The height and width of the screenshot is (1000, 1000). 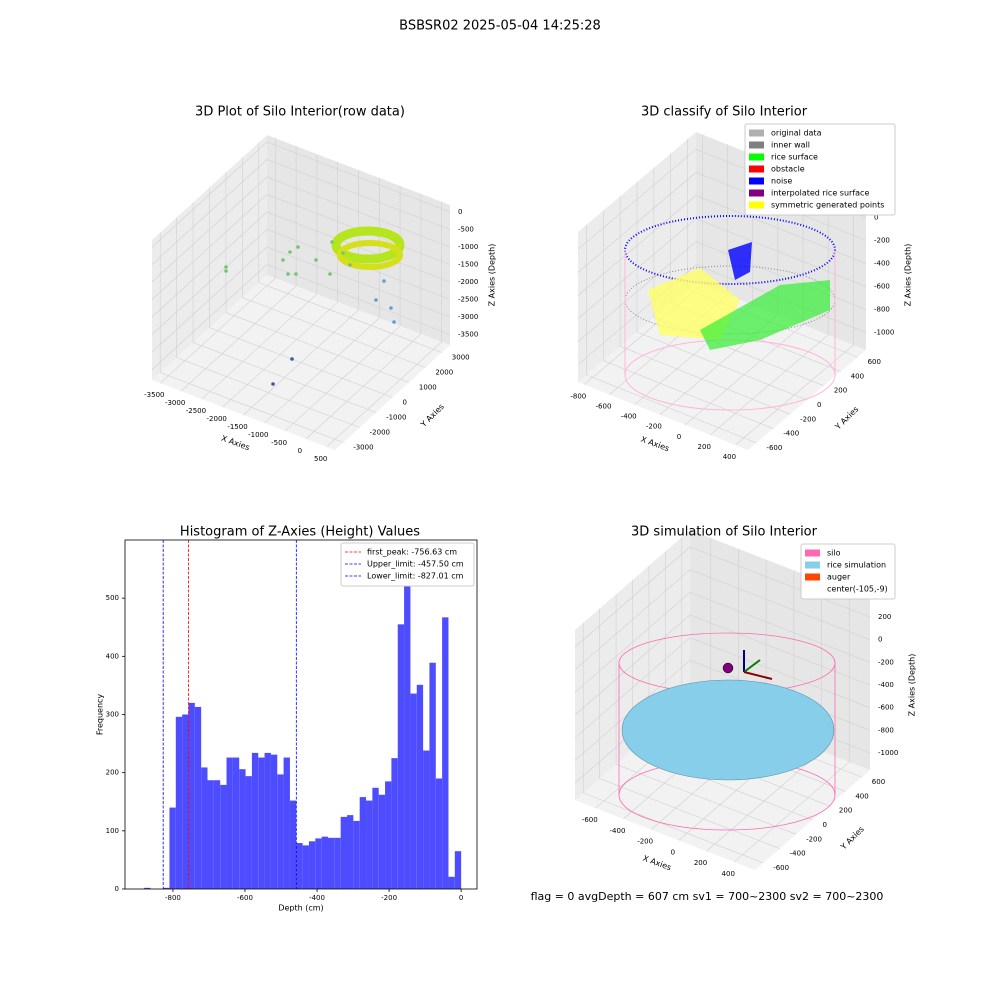 I want to click on x-tick-label: -2000, so click(x=217, y=419).